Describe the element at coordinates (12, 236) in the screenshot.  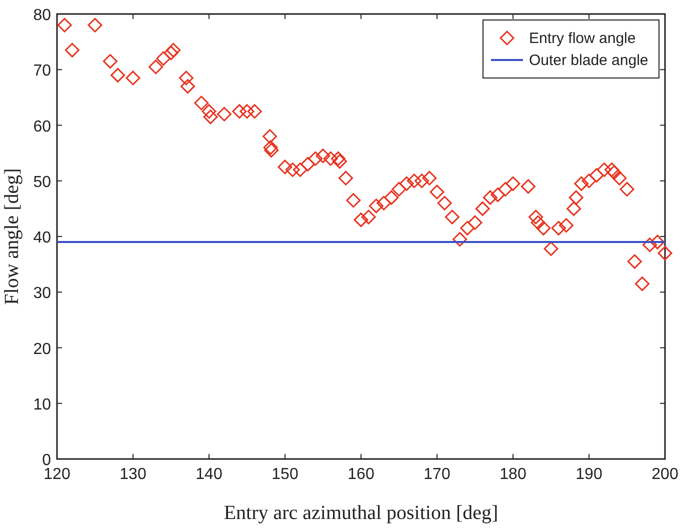
I see `y-axis-title: Flow angle [deg]` at that location.